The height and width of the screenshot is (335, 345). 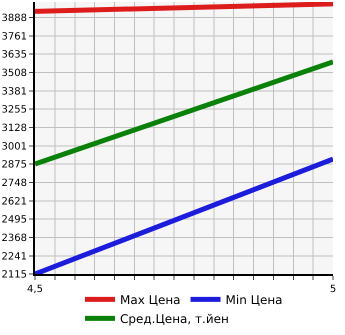 What do you see at coordinates (14, 220) in the screenshot?
I see `y-tick-label: 2495` at bounding box center [14, 220].